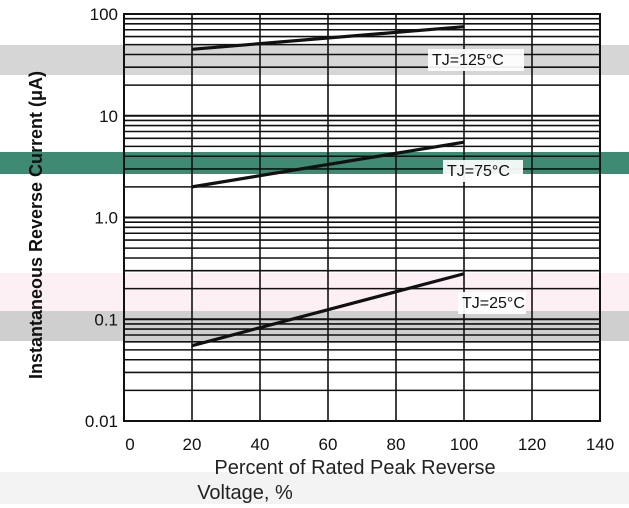  What do you see at coordinates (328, 444) in the screenshot?
I see `x-tick-label: 60` at bounding box center [328, 444].